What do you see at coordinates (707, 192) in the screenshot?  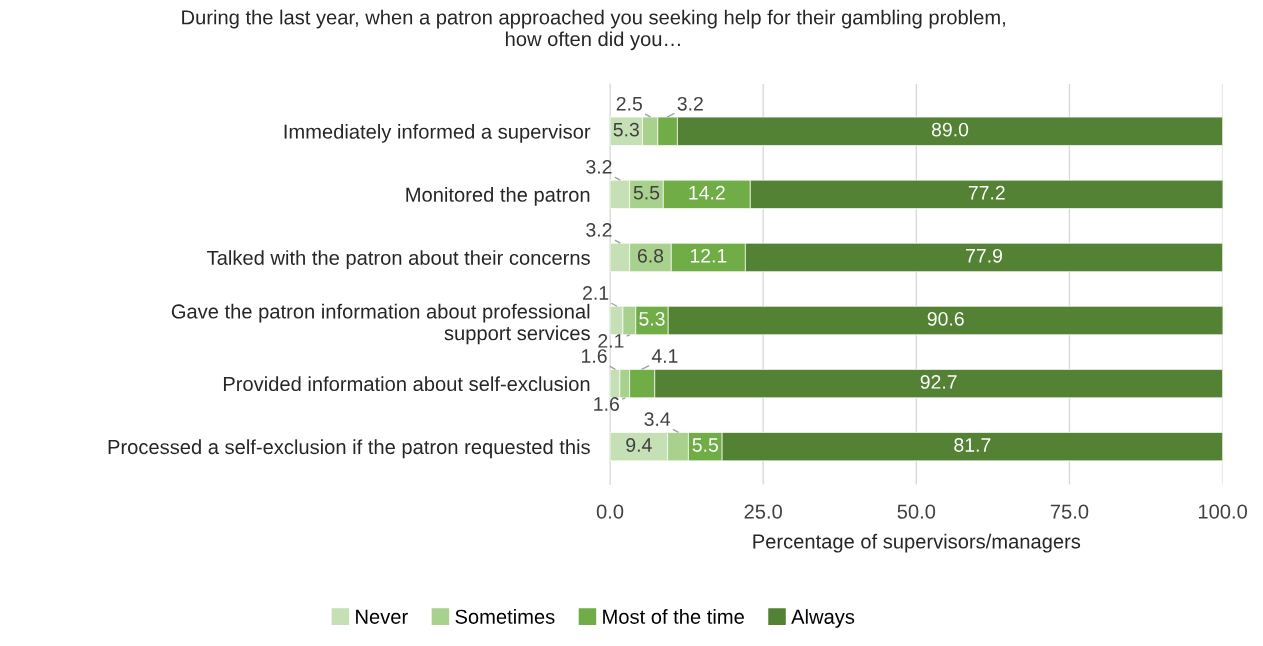 I see `data-label: 14.2` at bounding box center [707, 192].